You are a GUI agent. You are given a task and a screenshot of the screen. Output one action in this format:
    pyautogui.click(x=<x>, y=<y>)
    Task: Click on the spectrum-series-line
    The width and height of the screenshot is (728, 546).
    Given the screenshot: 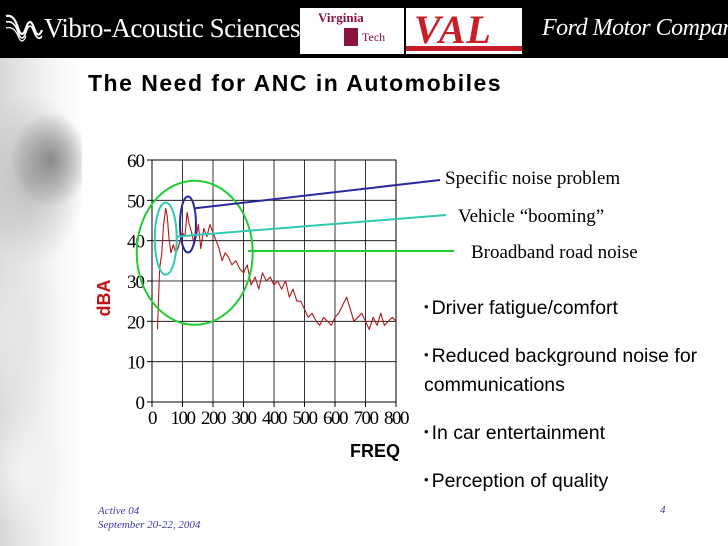 What is the action you would take?
    pyautogui.click(x=276, y=268)
    